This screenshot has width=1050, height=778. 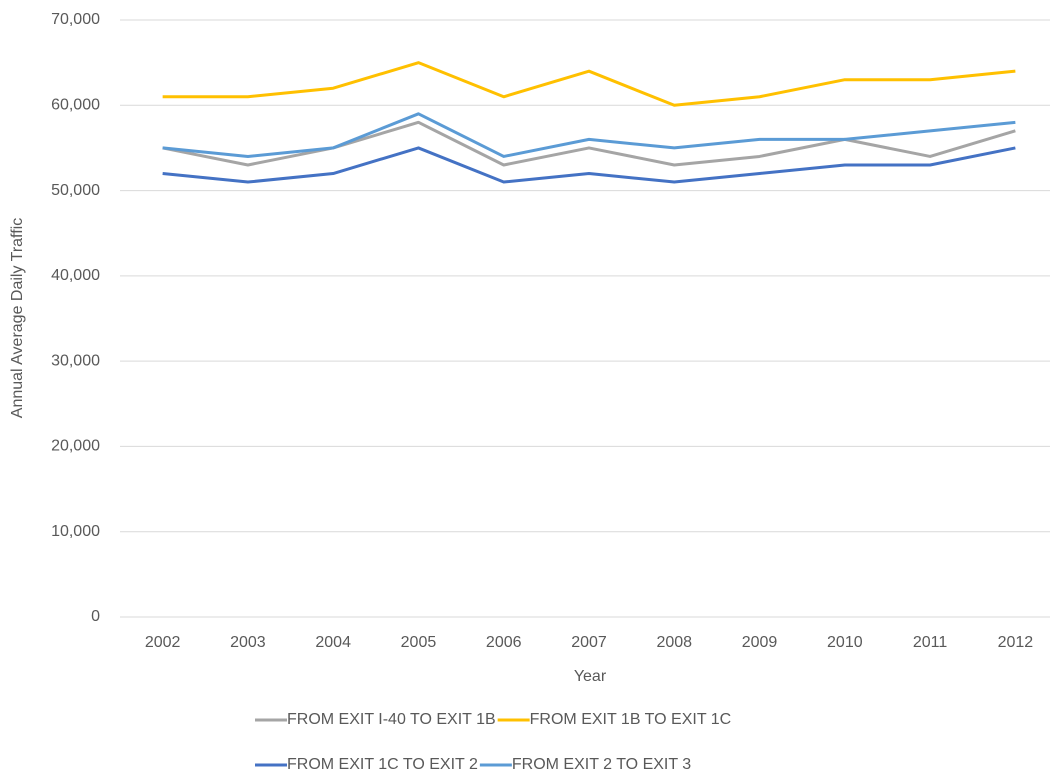 What do you see at coordinates (590, 676) in the screenshot?
I see `x-axis-title: Year` at bounding box center [590, 676].